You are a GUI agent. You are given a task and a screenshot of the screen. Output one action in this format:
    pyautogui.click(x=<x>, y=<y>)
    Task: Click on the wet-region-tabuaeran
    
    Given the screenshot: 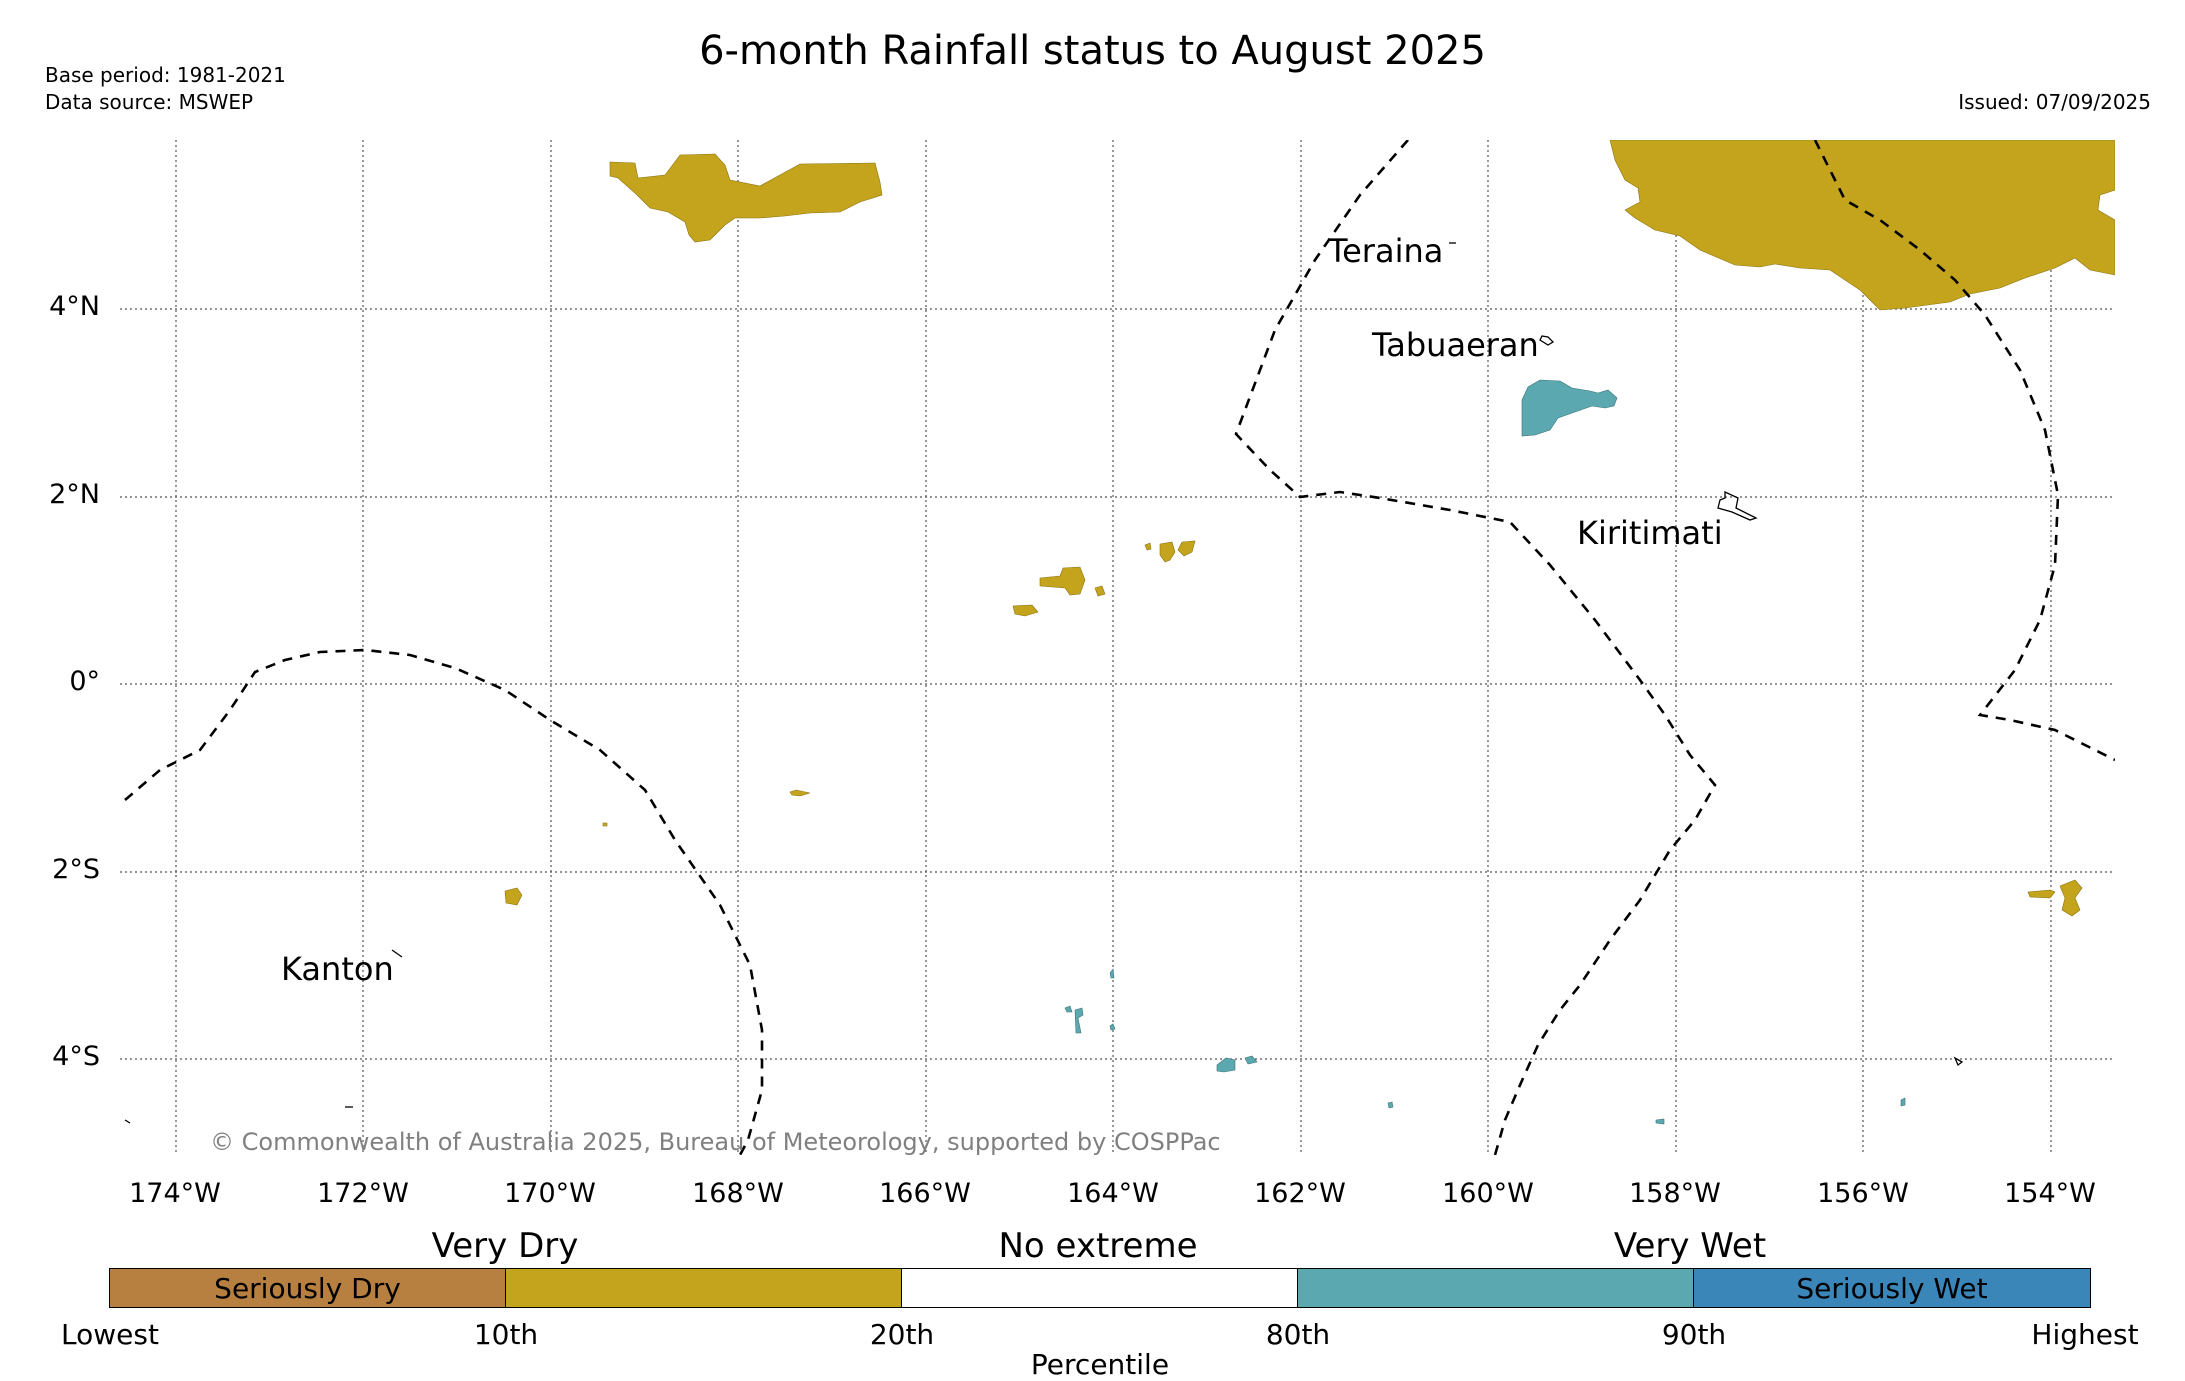 What is the action you would take?
    pyautogui.click(x=1569, y=408)
    